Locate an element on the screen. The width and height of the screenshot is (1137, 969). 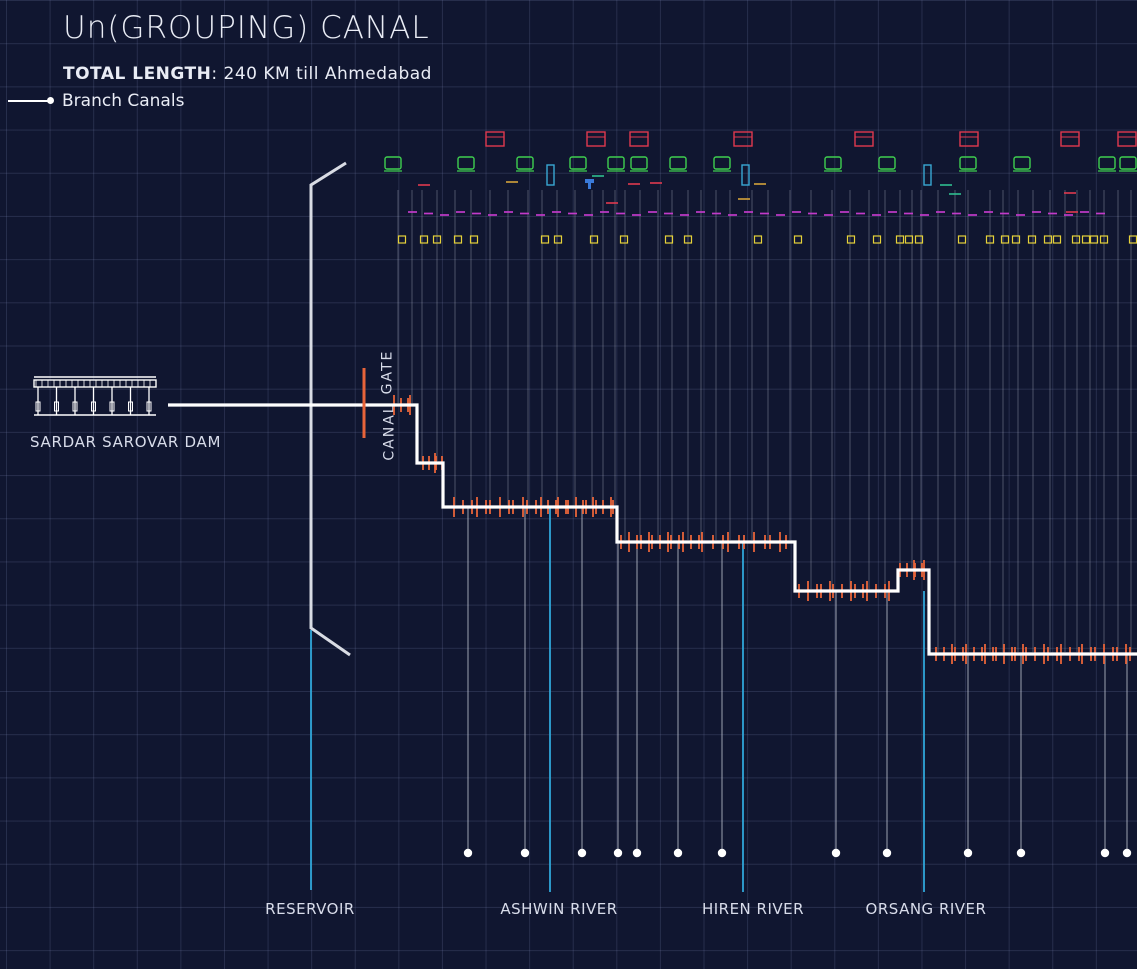
dam-icon is located at coordinates (95, 396).